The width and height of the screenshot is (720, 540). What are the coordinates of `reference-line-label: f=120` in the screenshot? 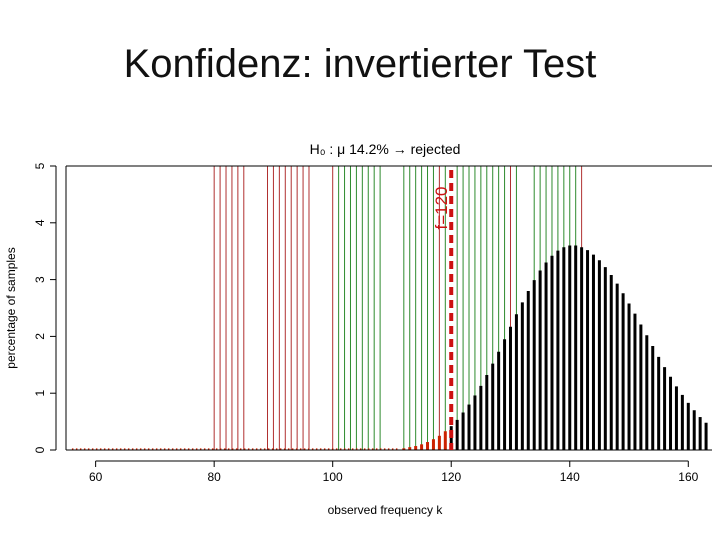 It's located at (441, 207).